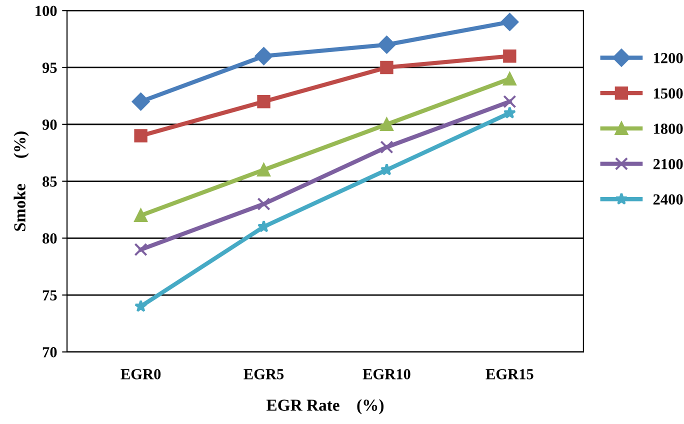  I want to click on legend-label: 1500, so click(668, 93).